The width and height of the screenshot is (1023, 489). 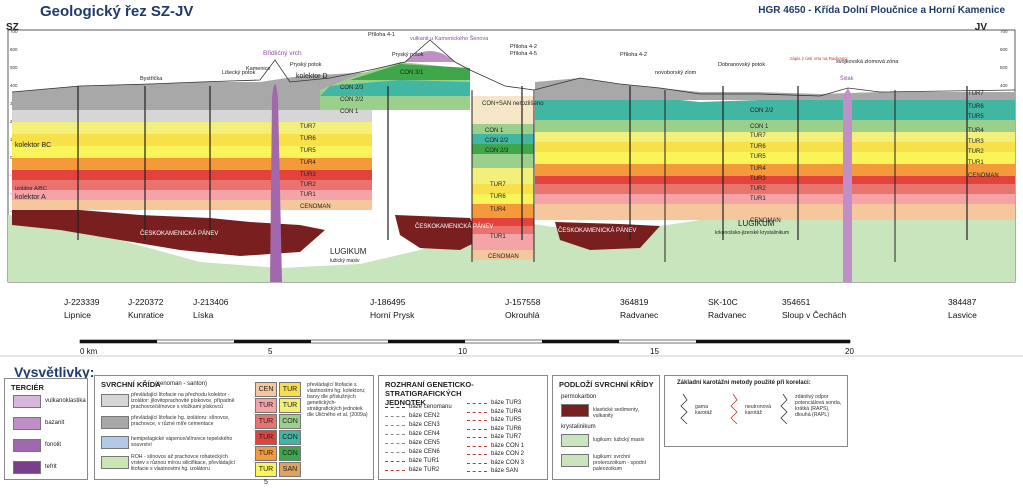 I want to click on topo-label-vulkanit: vulkanit u Kamenického Šenova, so click(x=449, y=38).